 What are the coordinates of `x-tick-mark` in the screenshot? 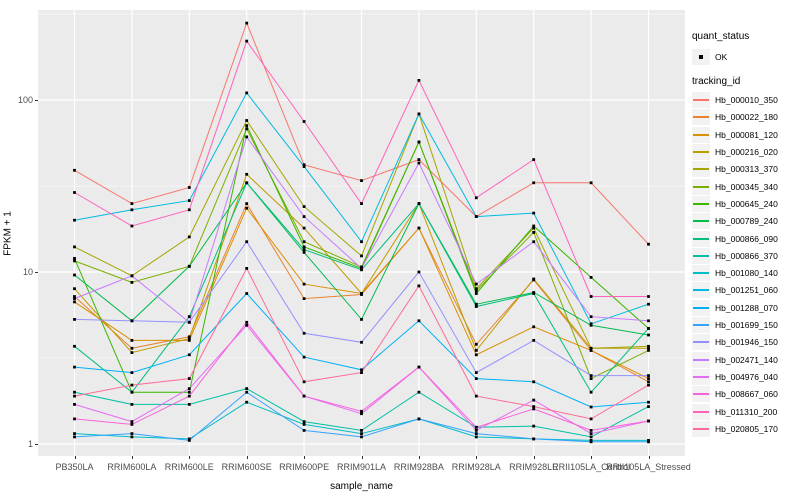 It's located at (419, 457).